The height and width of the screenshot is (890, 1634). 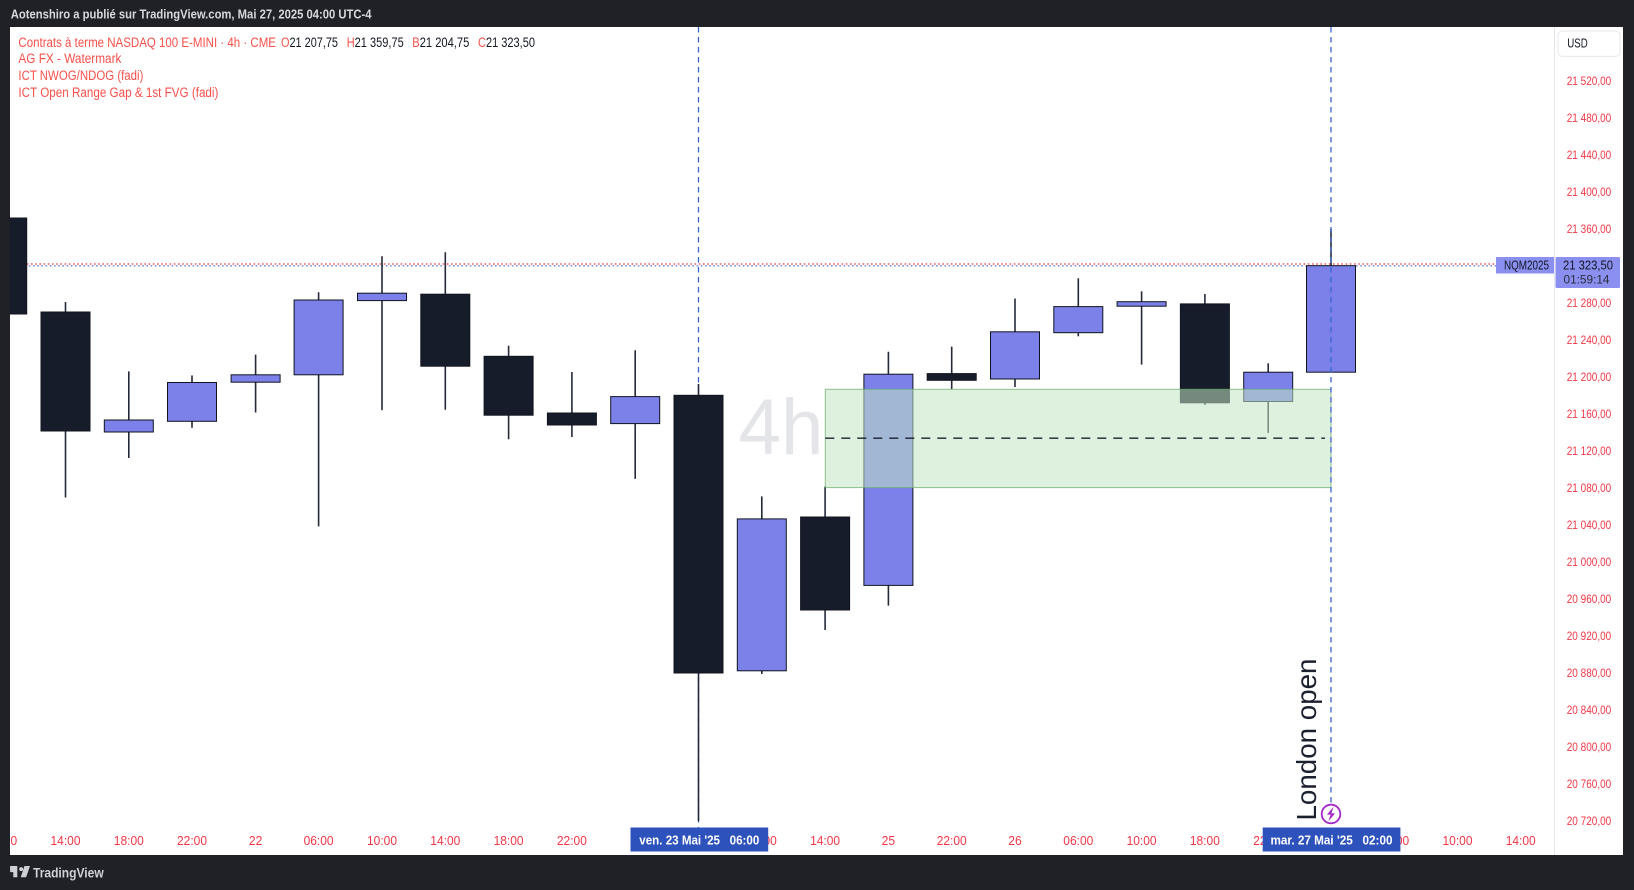 What do you see at coordinates (309, 42) in the screenshot?
I see `svg-text: O21 207,75` at bounding box center [309, 42].